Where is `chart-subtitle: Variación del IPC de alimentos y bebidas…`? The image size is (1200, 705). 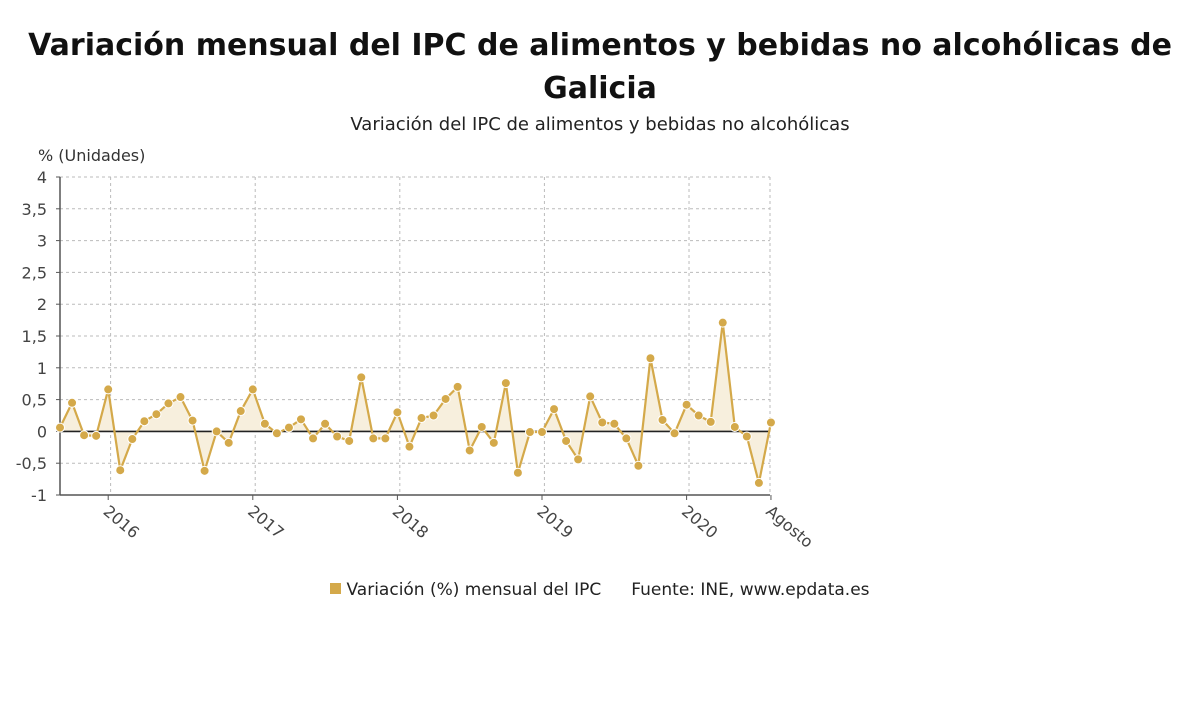 chart-subtitle: Variación del IPC de alimentos y bebidas… is located at coordinates (600, 124).